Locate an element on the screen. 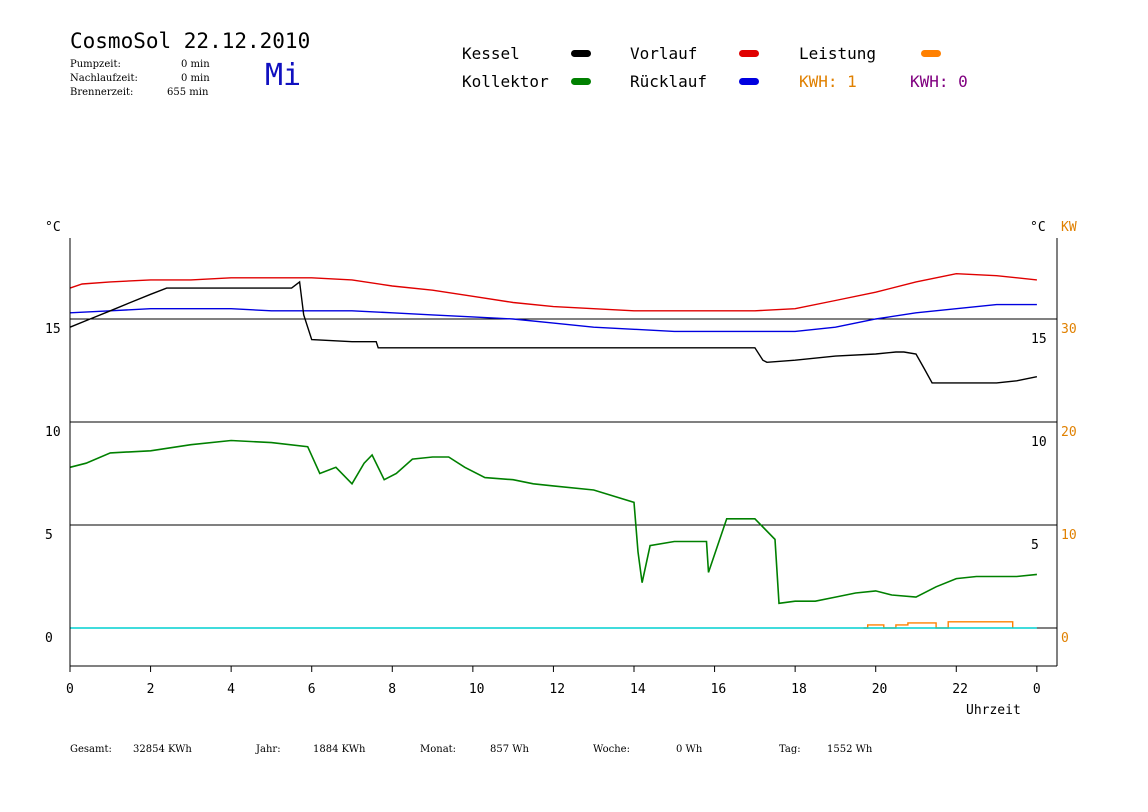 The image size is (1148, 812). legend-ruecklauf-swatch is located at coordinates (749, 81).